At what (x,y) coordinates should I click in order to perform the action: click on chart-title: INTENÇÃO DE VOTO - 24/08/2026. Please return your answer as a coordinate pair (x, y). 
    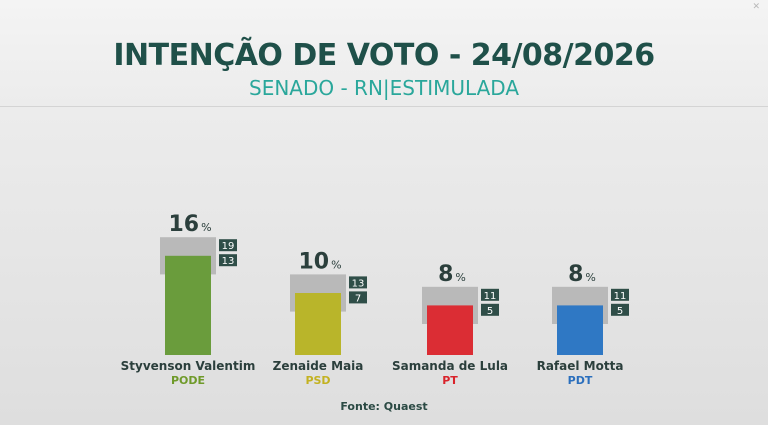
    Looking at the image, I should click on (384, 55).